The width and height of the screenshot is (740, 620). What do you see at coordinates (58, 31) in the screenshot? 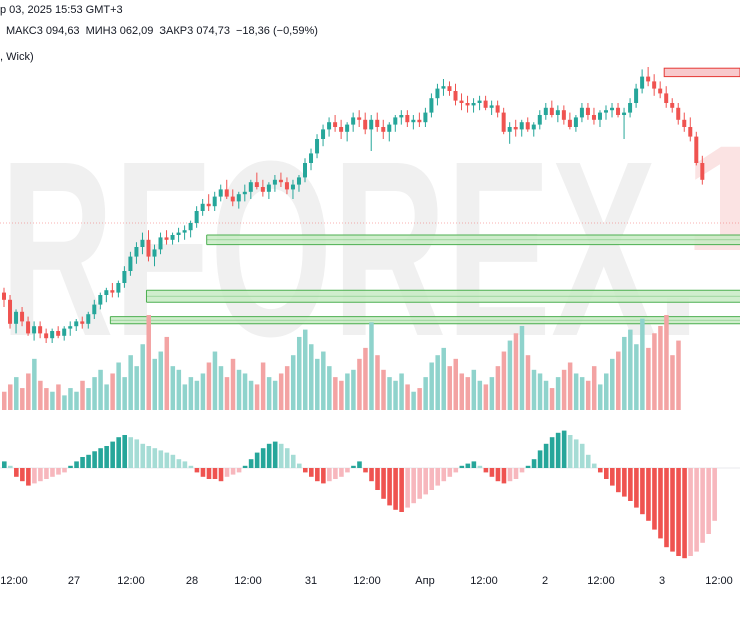
I see `ohlc-high-value: 3 094,63` at bounding box center [58, 31].